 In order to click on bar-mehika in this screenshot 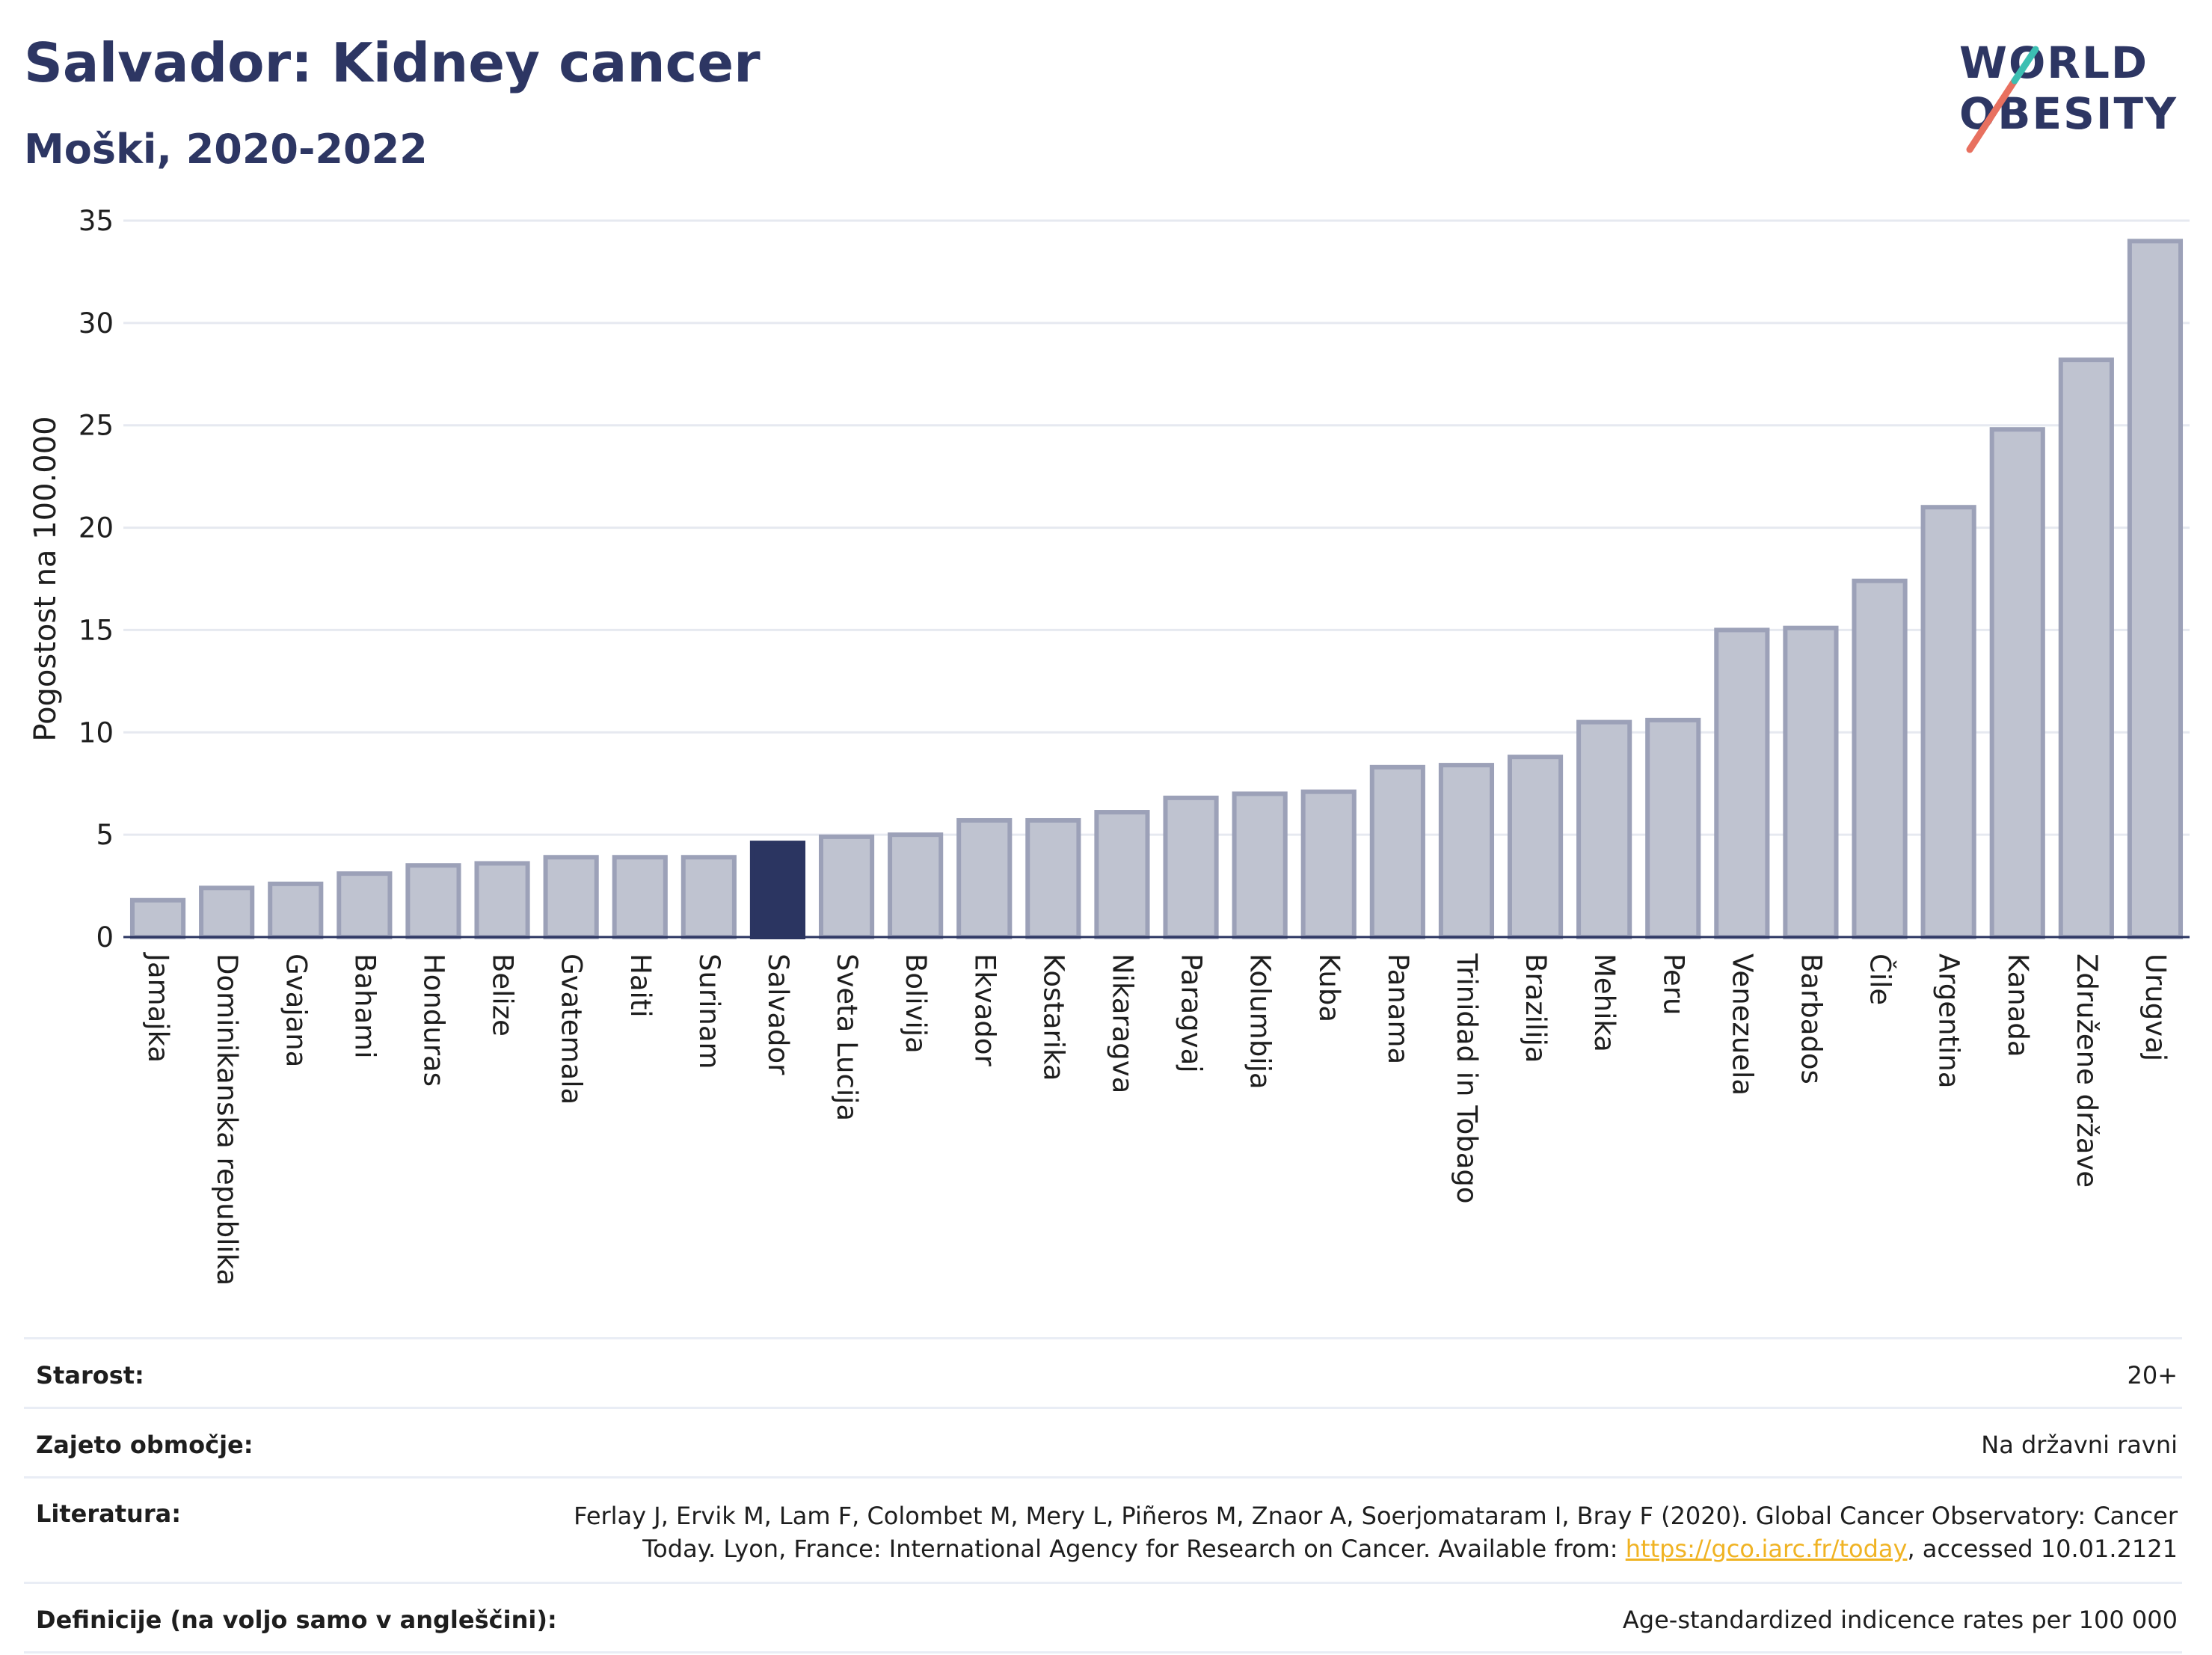, I will do `click(1604, 829)`.